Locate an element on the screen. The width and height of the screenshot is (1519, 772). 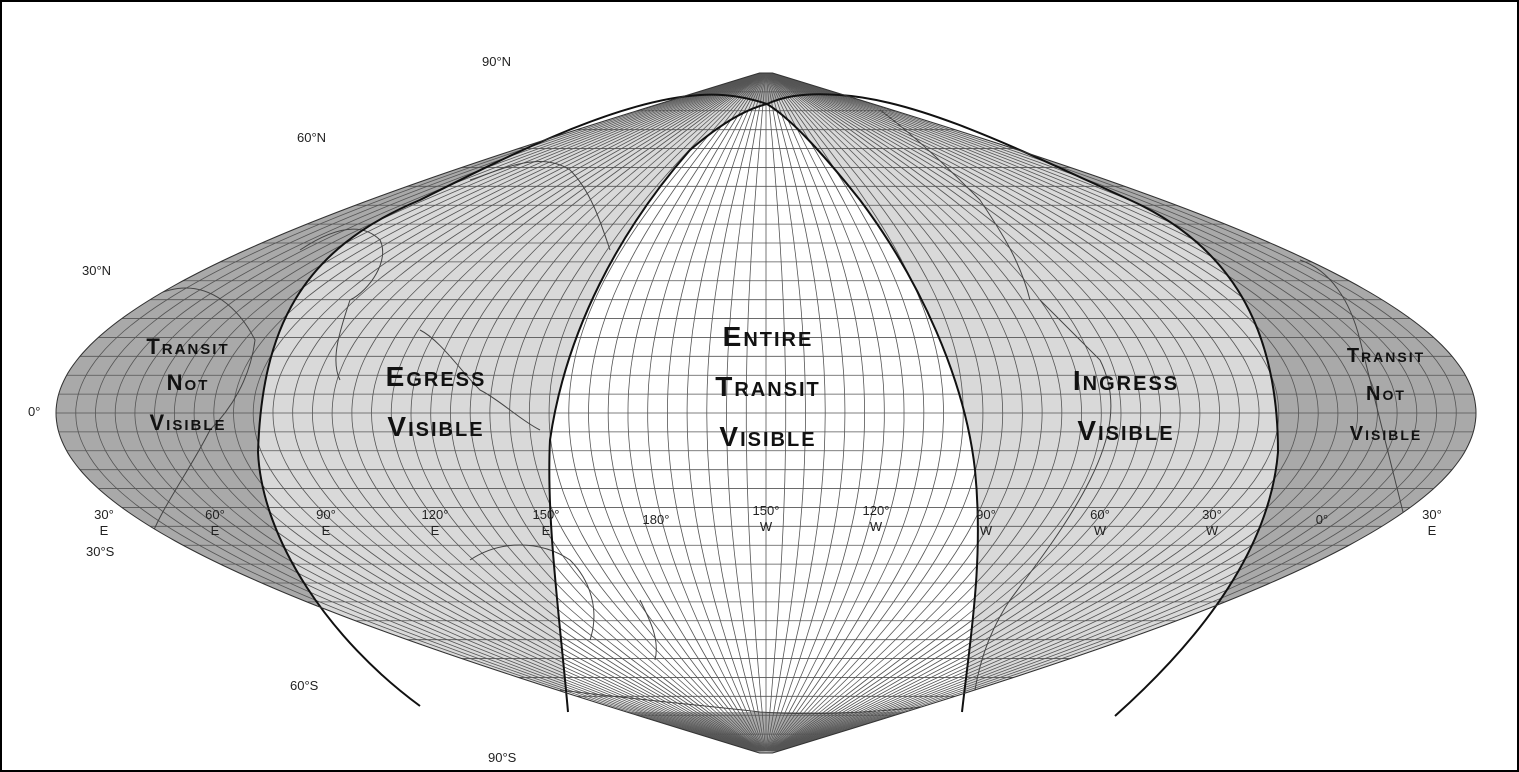
lat-label-60n: 60°N is located at coordinates (311, 137).